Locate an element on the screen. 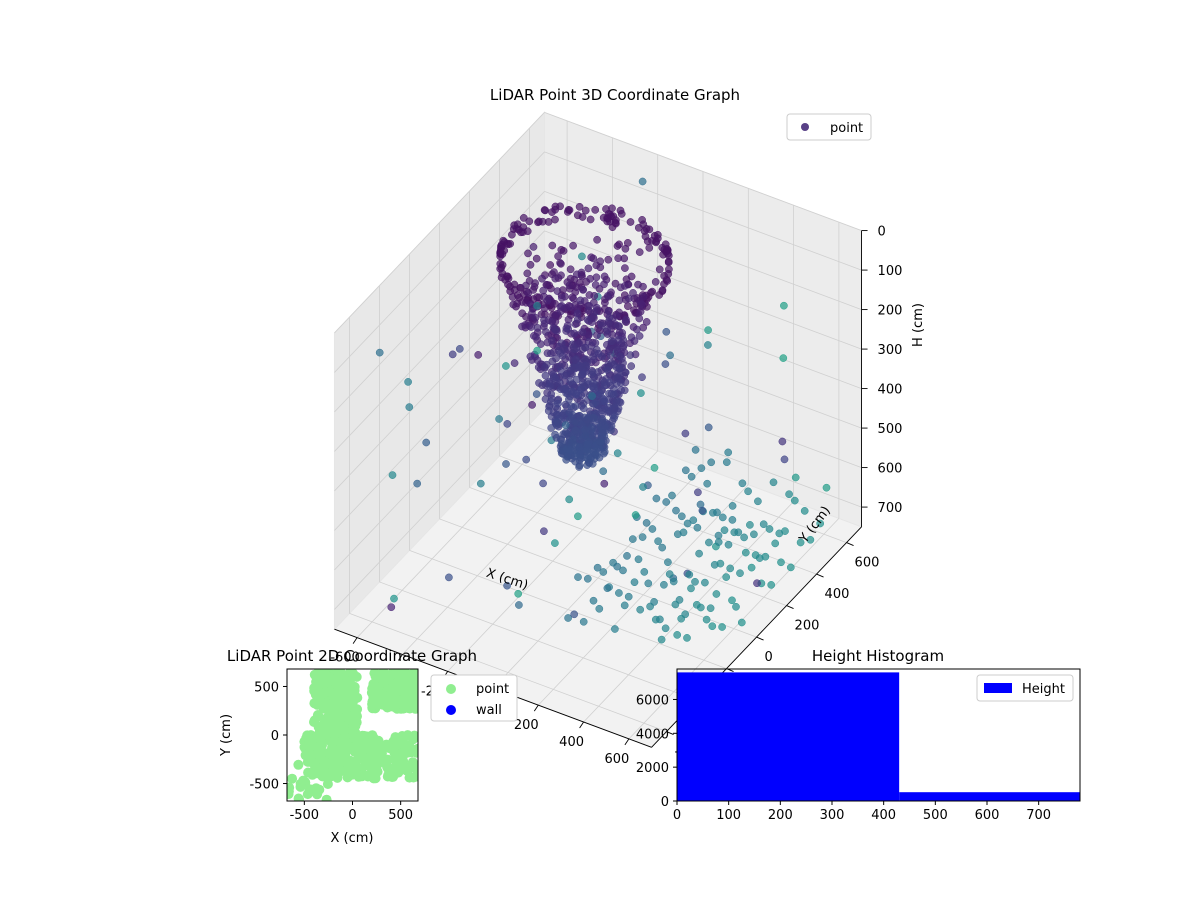 This screenshot has height=900, width=1200. chart-2d-points is located at coordinates (352, 735).